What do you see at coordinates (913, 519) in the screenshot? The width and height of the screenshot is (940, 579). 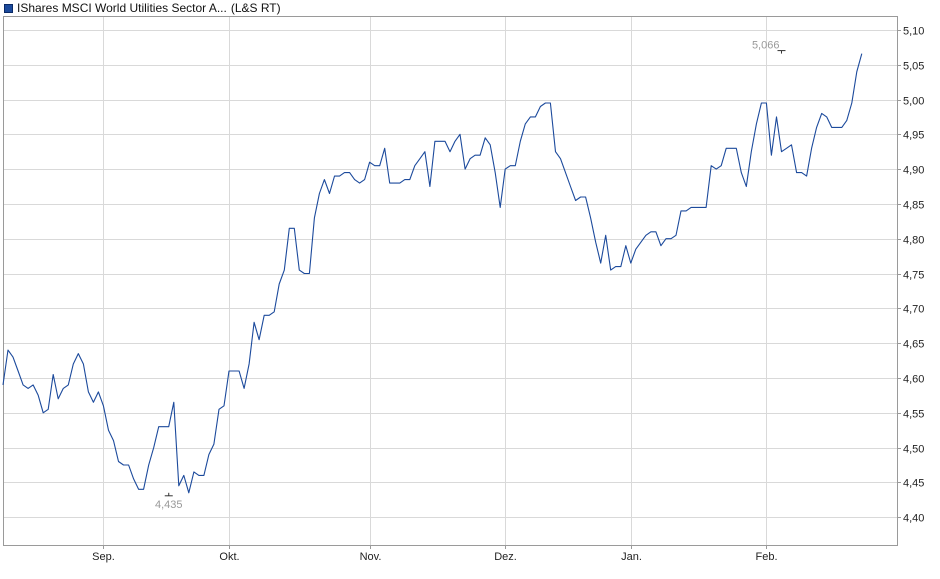 I see `y-tick-label: 4,40` at bounding box center [913, 519].